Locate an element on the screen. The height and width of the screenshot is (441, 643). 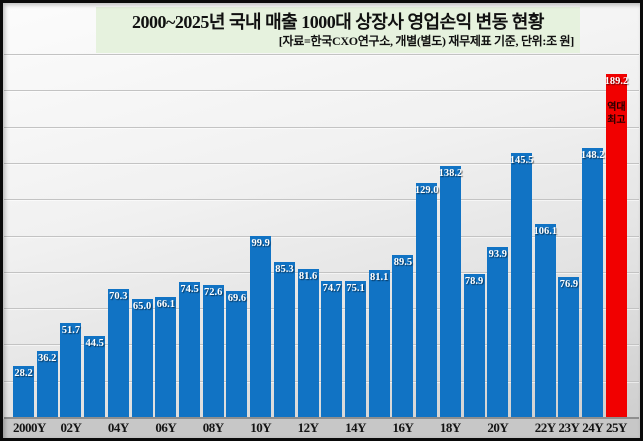
bar-value-label: 129.0 is located at coordinates (426, 190).